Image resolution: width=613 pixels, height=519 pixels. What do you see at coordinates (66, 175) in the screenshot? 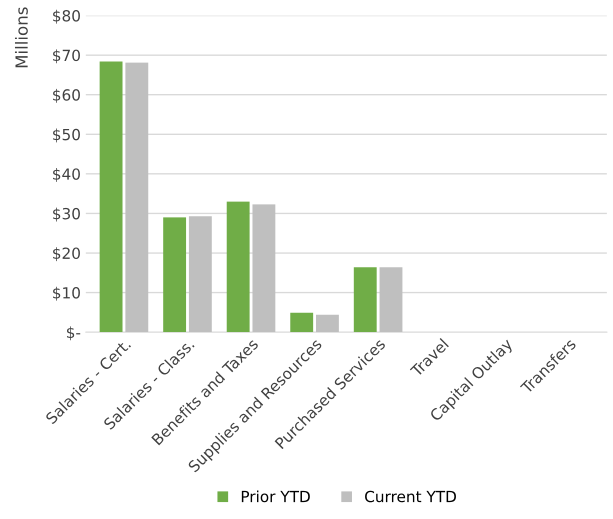
I see `y-tick-label: $40` at bounding box center [66, 175].